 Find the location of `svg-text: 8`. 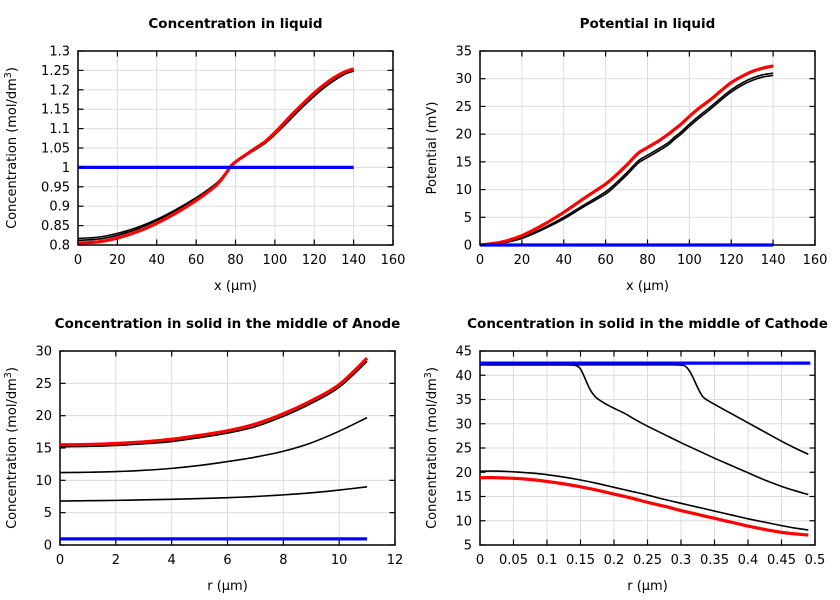

svg-text: 8 is located at coordinates (283, 560).